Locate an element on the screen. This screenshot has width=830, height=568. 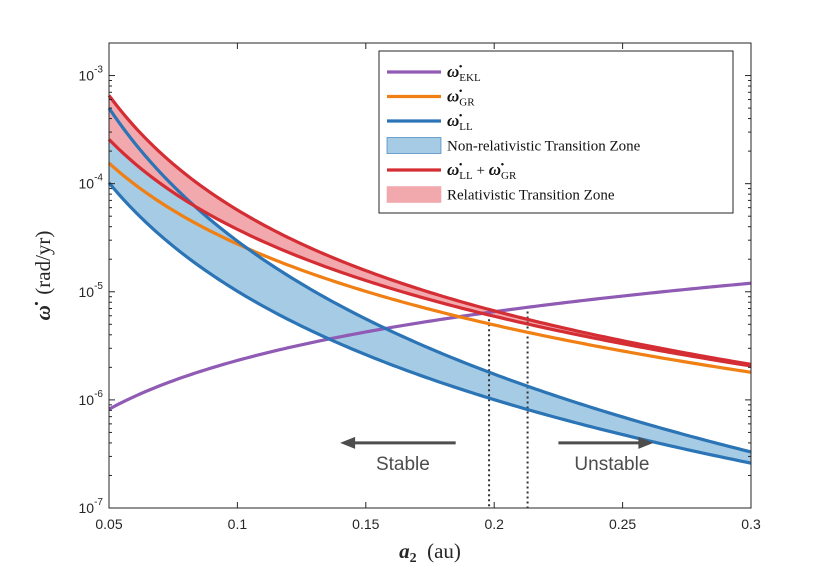
x-axis-label: a2 (au) is located at coordinates (430, 552).